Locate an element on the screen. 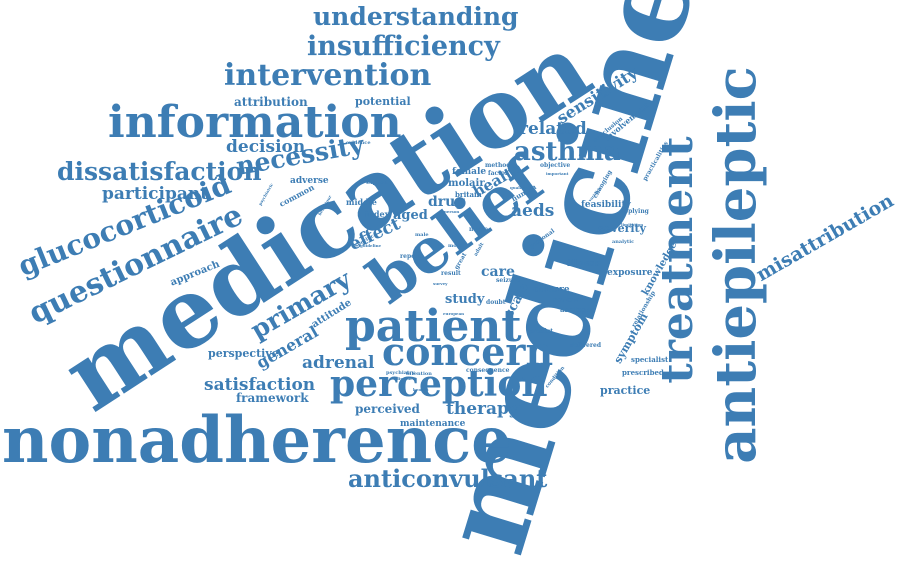  word-result: result is located at coordinates (451, 273).